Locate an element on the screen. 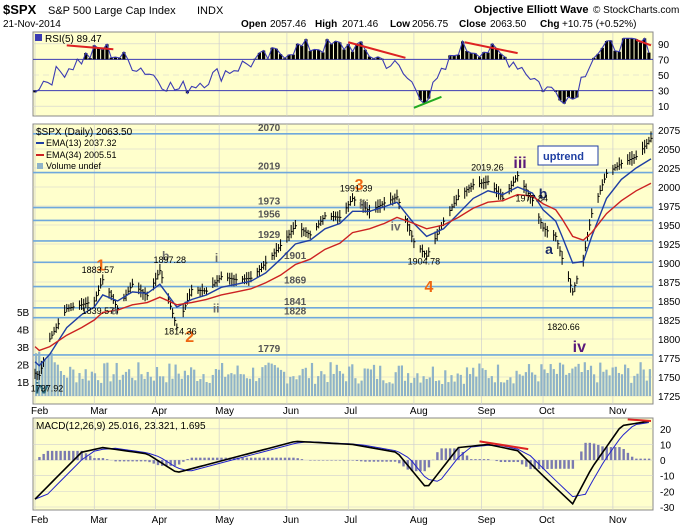  close-label: Close is located at coordinates (473, 24).